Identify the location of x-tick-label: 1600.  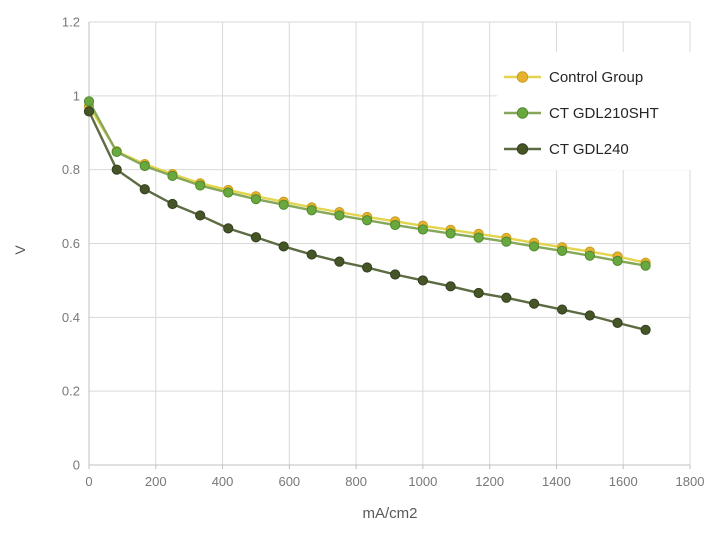
(623, 481).